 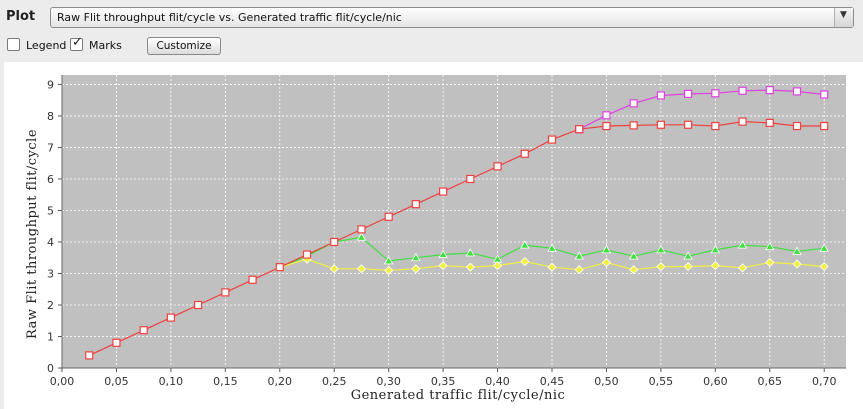 I want to click on x-tick-label: 0,00, so click(x=62, y=381).